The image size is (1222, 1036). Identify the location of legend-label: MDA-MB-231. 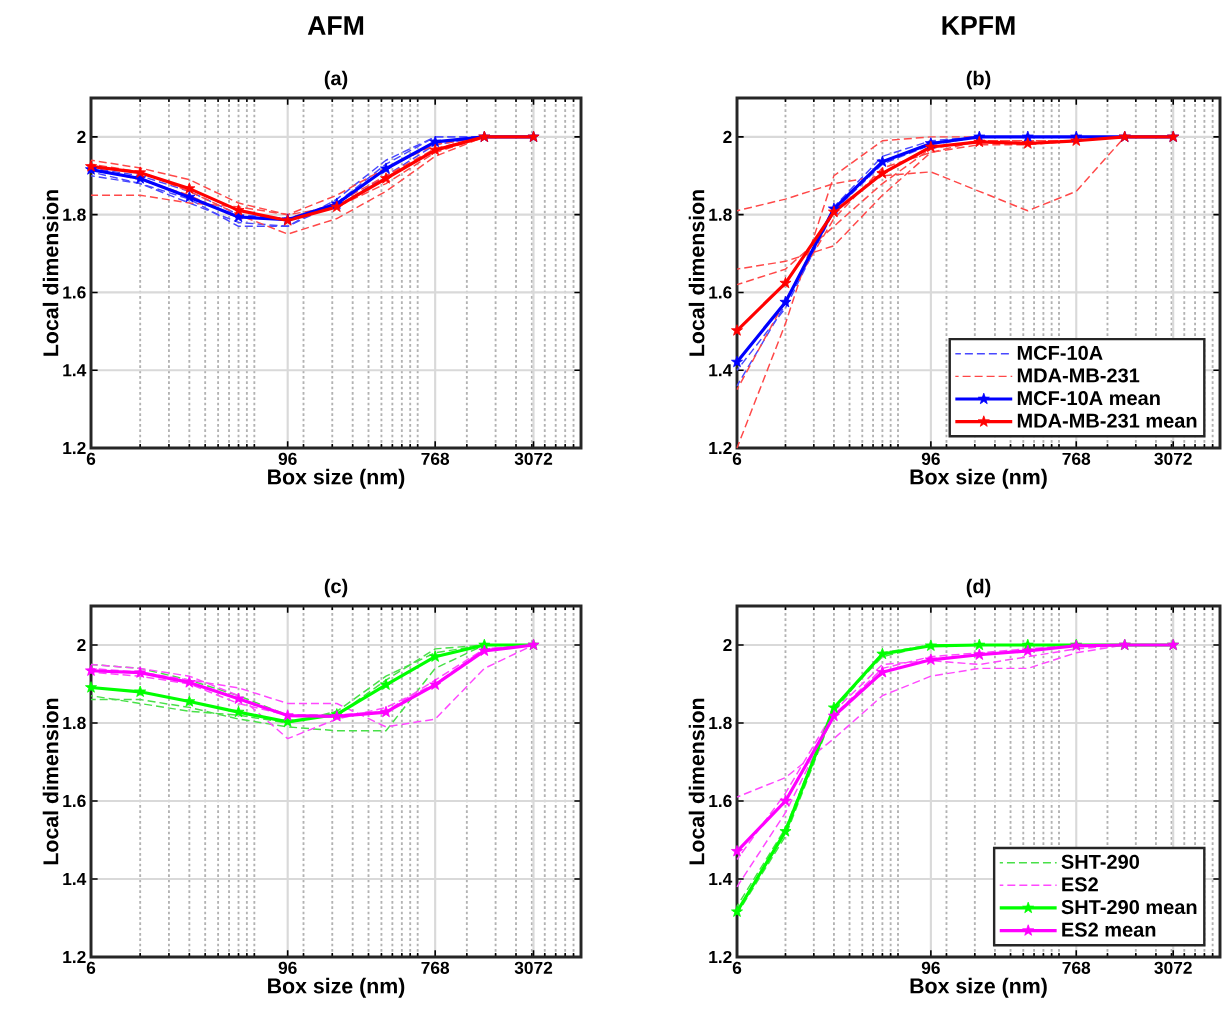
(1078, 375).